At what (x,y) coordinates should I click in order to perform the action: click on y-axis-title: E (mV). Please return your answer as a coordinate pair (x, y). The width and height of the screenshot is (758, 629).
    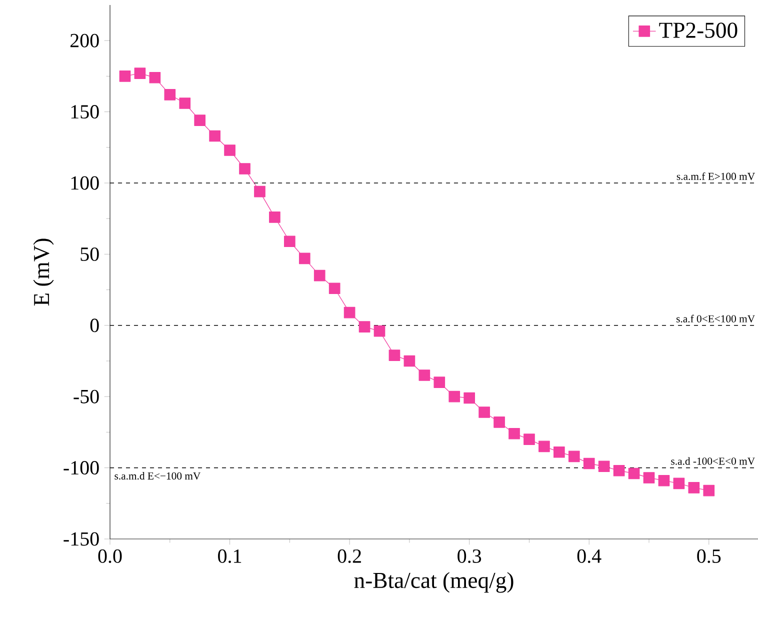
    Looking at the image, I should click on (43, 272).